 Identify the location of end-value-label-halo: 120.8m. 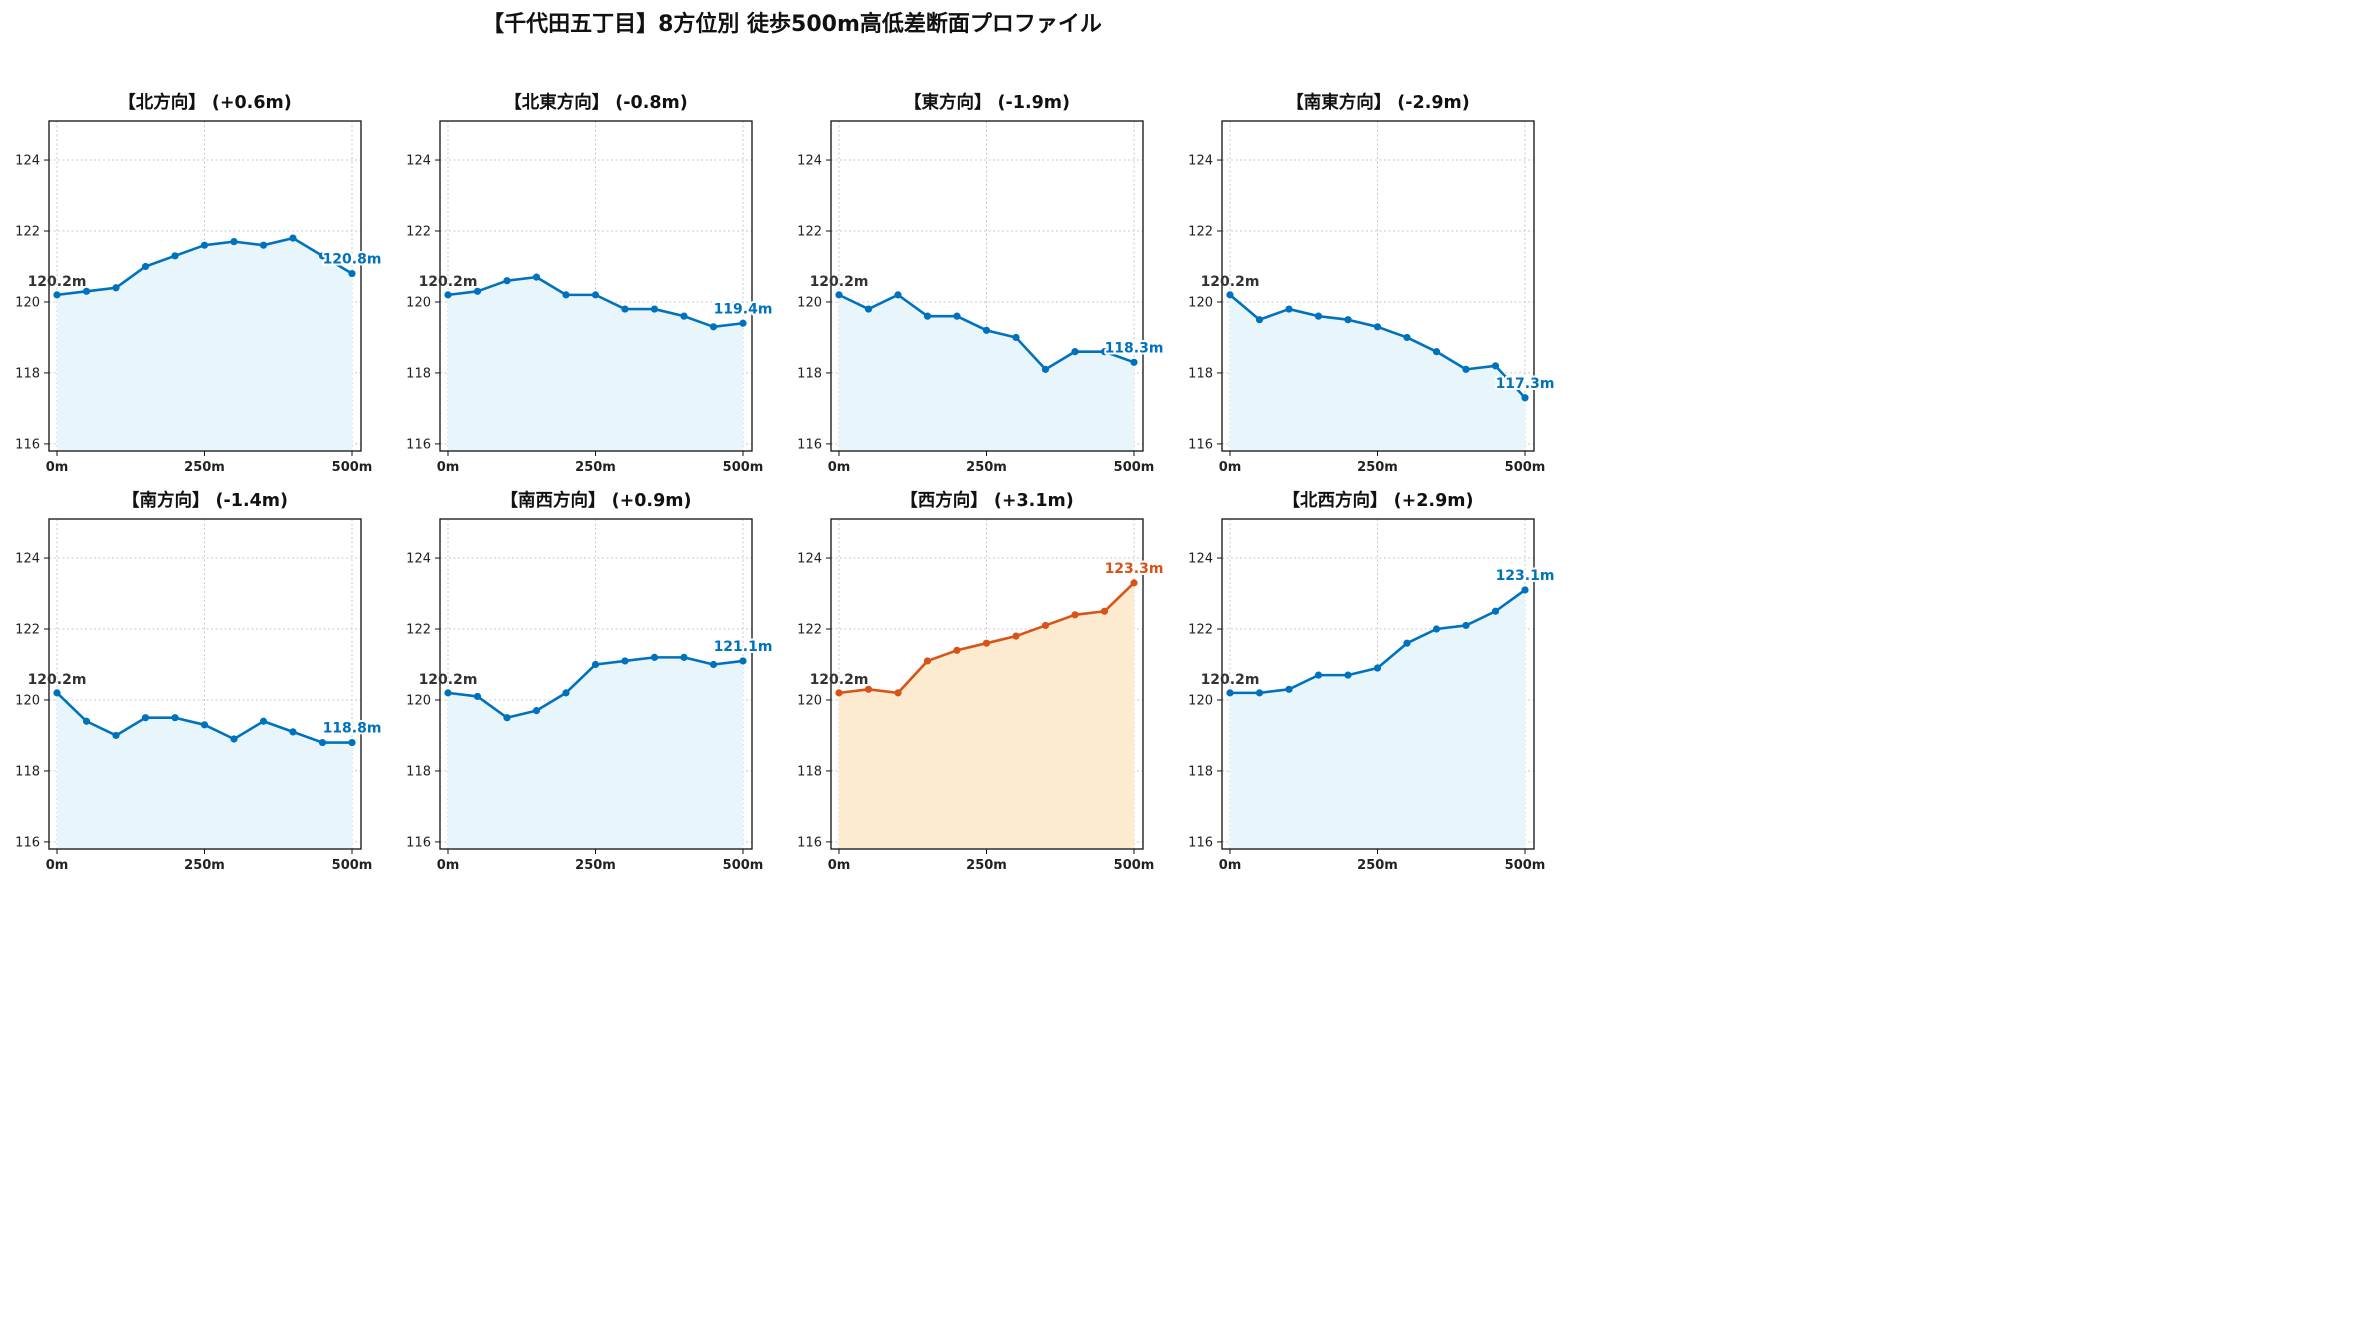
(352, 260).